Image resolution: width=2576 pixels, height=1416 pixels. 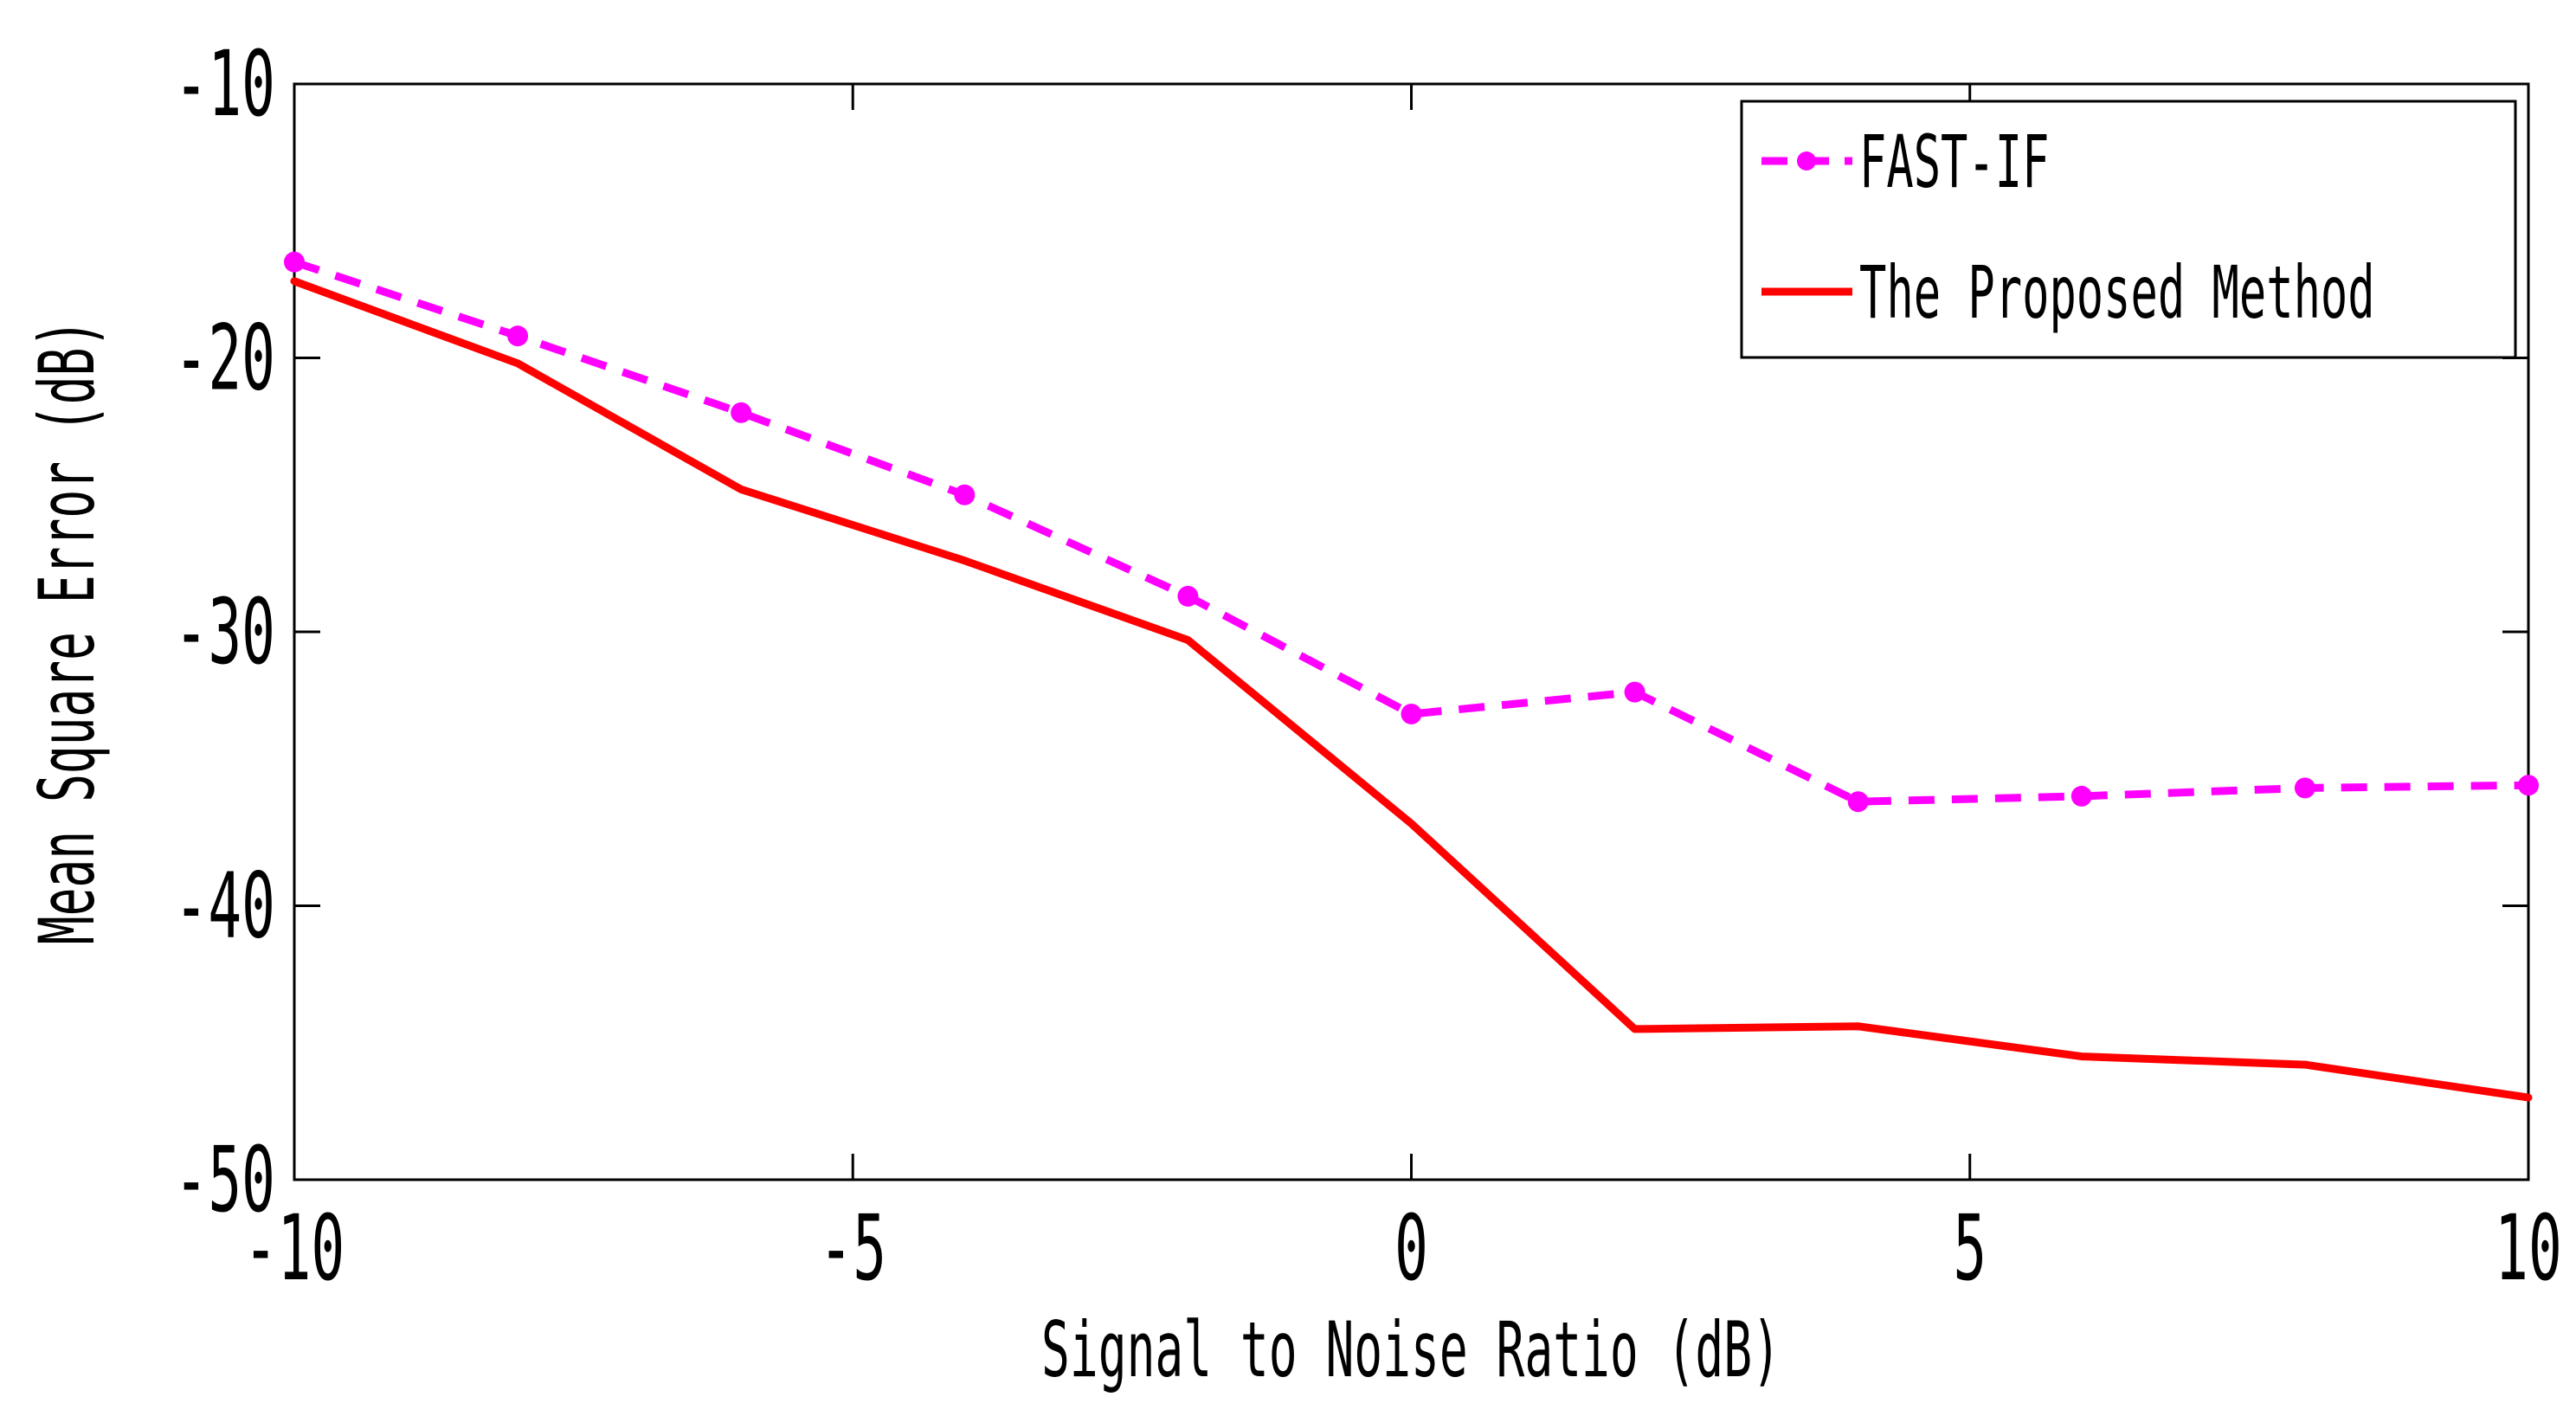 What do you see at coordinates (225, 359) in the screenshot?
I see `y-tick-label: -20` at bounding box center [225, 359].